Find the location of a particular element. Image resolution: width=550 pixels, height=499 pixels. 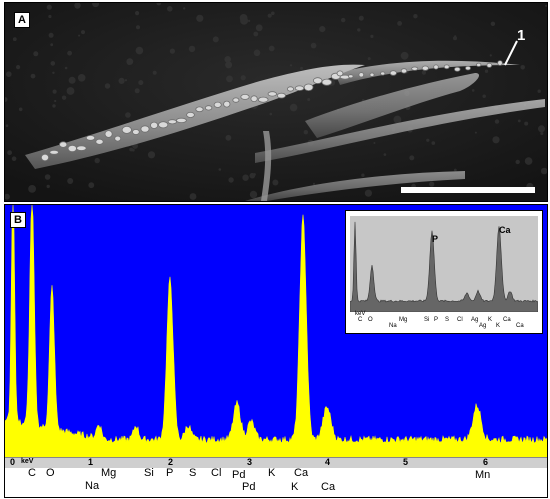

inset-label-ag-2: Ag is located at coordinates (483, 326).